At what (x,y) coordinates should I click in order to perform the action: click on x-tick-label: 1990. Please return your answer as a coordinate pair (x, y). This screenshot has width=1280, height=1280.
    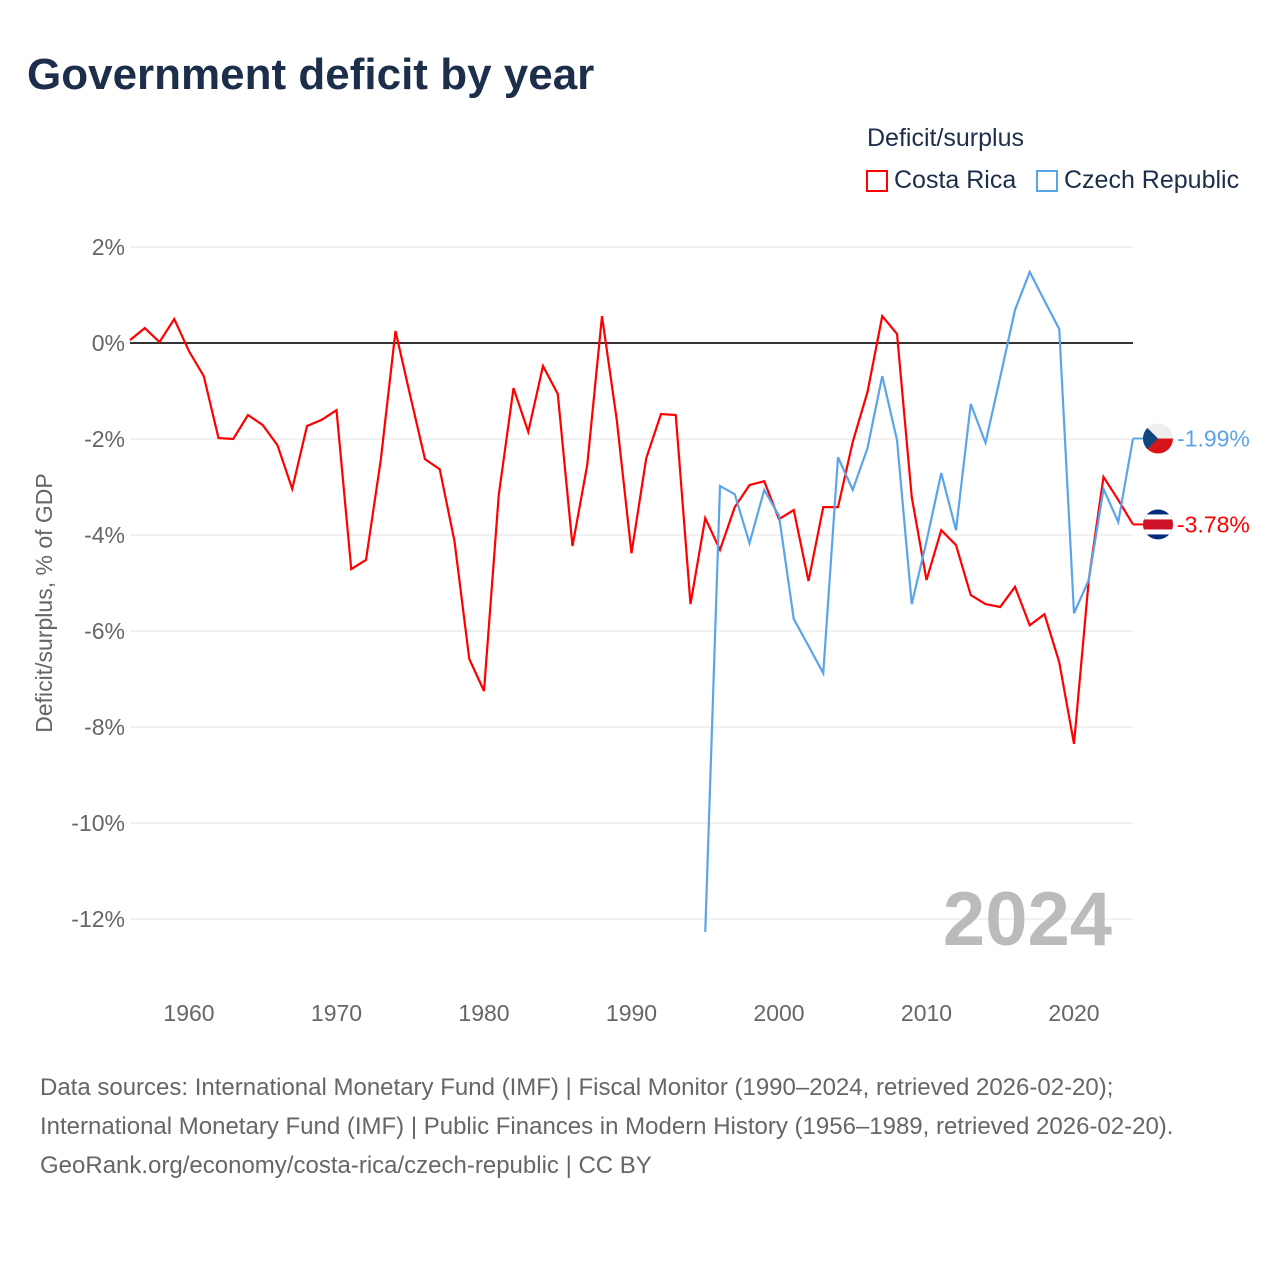
    Looking at the image, I should click on (631, 1013).